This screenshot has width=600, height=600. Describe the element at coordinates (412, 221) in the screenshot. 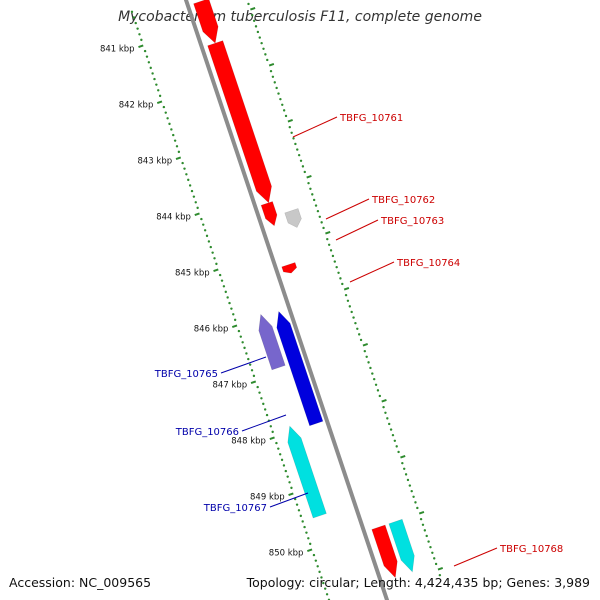

I see `gene-label: TBFG_10763` at that location.